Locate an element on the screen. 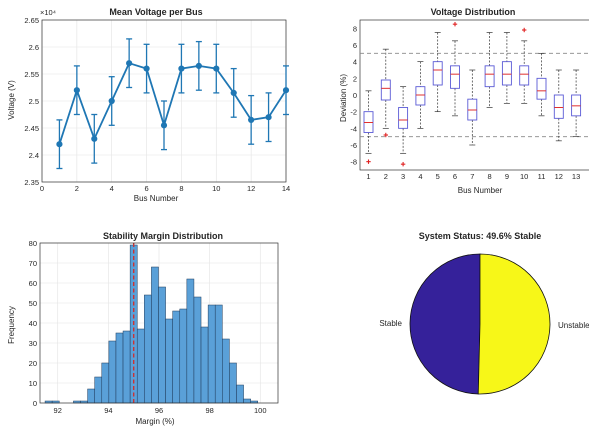  x-tick-label: 0 is located at coordinates (42, 188).